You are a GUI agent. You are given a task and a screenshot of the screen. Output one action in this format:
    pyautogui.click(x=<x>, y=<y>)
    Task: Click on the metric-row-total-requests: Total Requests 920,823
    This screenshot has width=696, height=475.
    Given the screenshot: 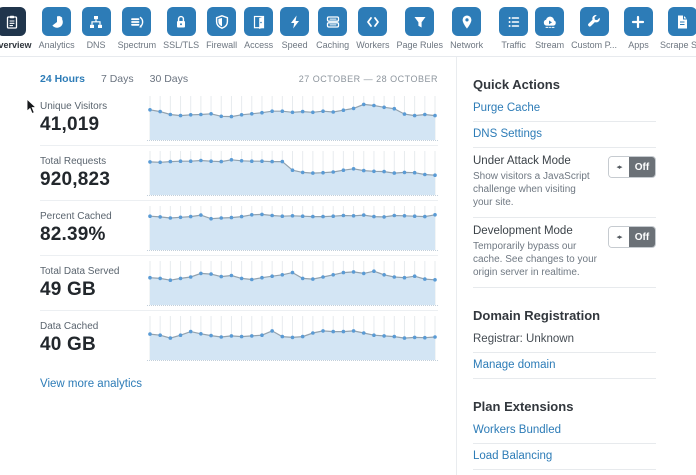 What is the action you would take?
    pyautogui.click(x=239, y=173)
    